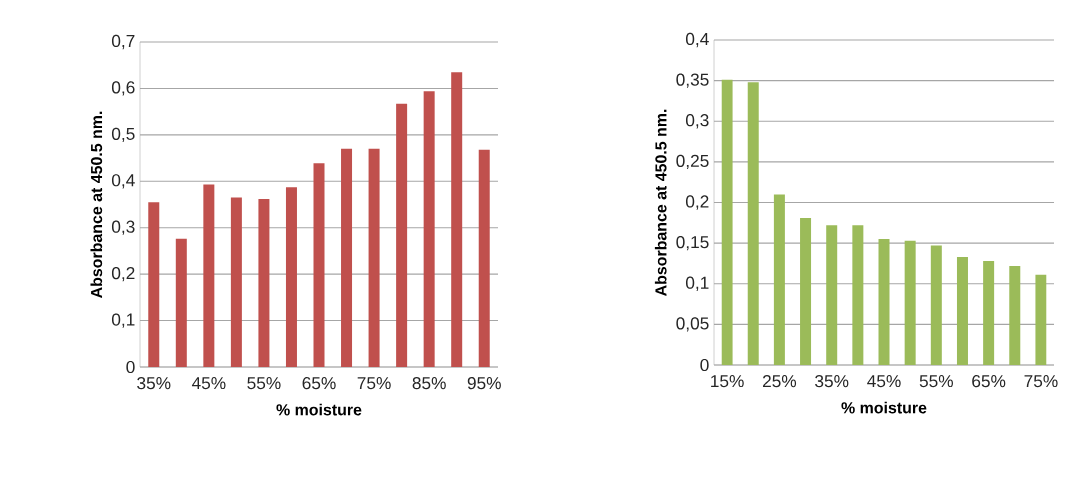 The image size is (1074, 484). Describe the element at coordinates (692, 324) in the screenshot. I see `y-tick-label: 0,05` at that location.